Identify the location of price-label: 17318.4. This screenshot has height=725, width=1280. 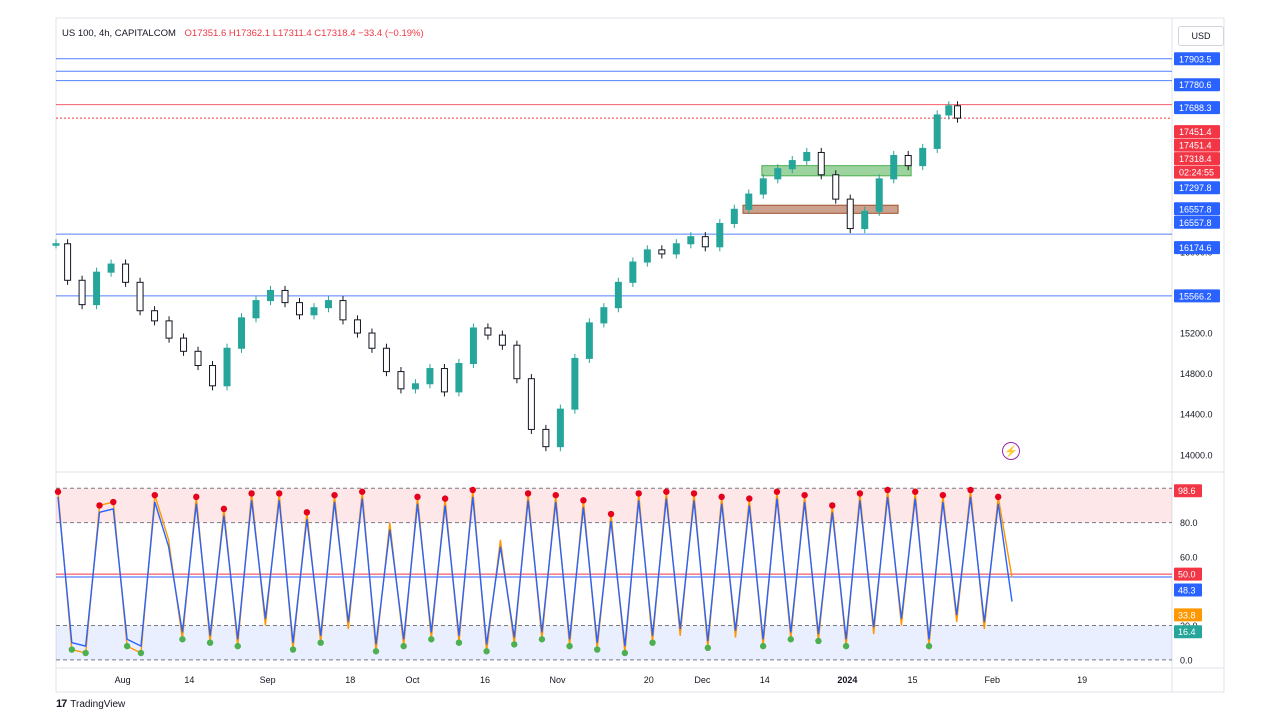
(1195, 159).